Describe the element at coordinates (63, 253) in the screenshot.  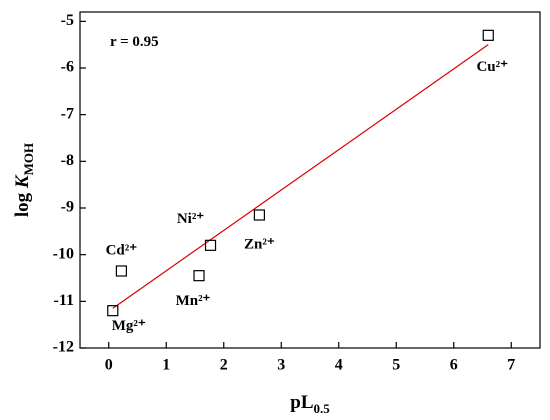
I see `y-tick-label: -10` at that location.